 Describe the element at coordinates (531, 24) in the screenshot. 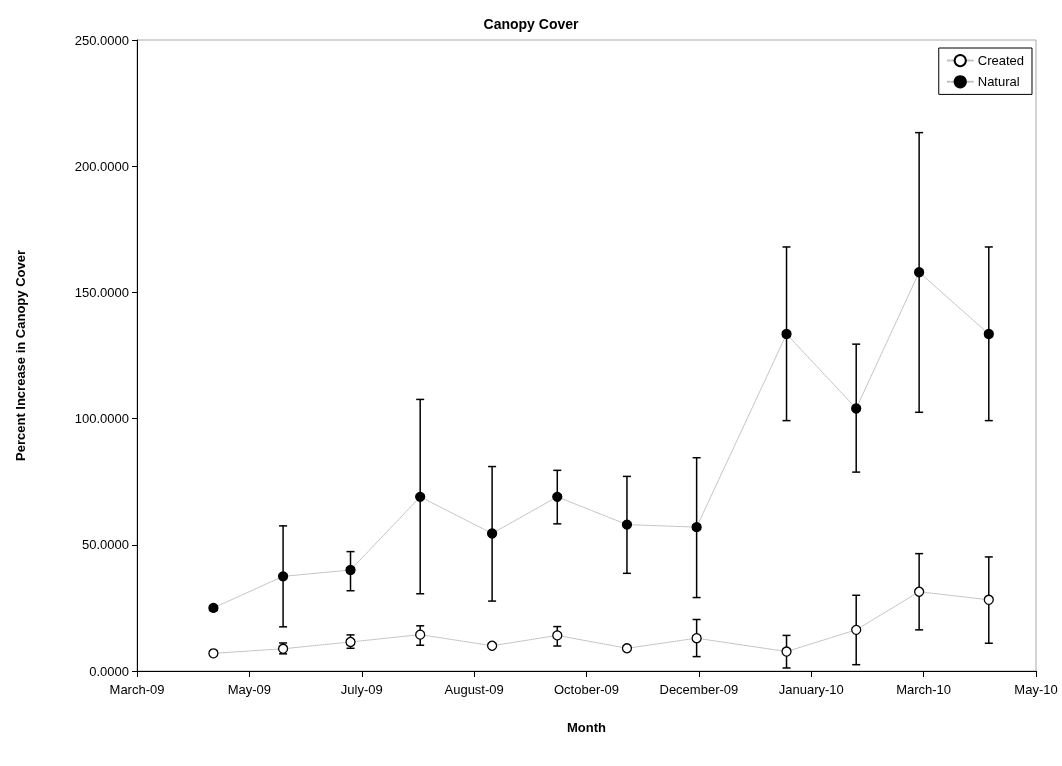

I see `chart-title: Canopy Cover` at that location.